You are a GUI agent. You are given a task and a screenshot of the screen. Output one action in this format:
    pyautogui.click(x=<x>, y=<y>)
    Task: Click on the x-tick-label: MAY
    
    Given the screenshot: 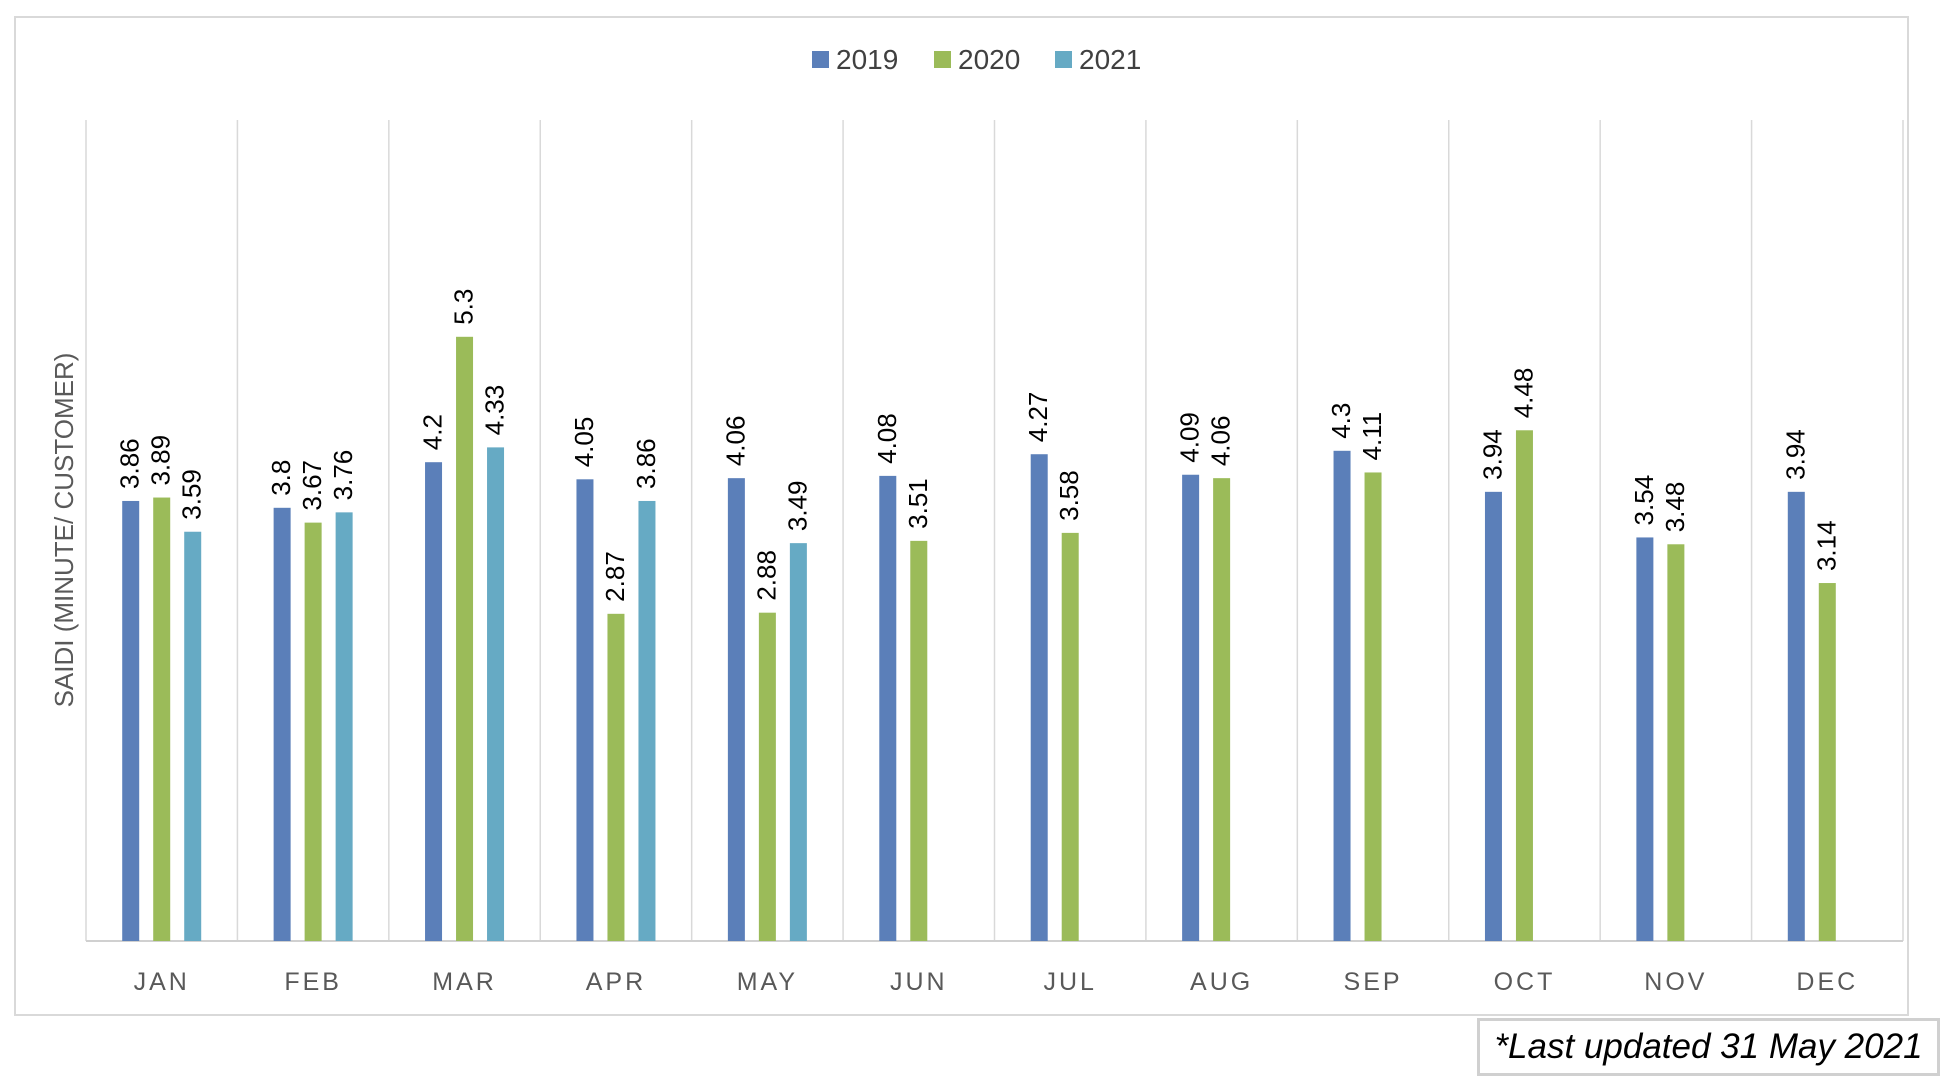 What is the action you would take?
    pyautogui.click(x=767, y=982)
    